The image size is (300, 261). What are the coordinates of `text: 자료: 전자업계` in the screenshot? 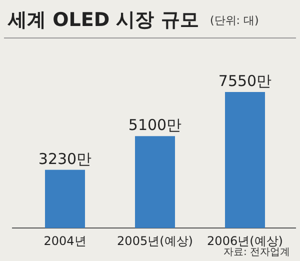 It's located at (256, 252).